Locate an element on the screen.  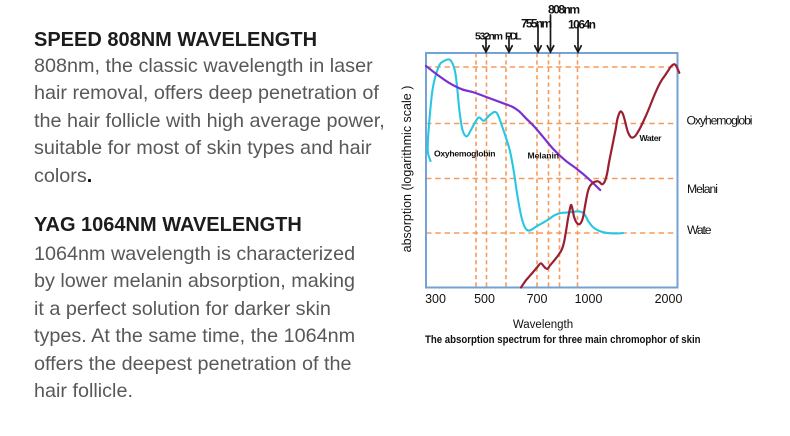
svg-text: 700 is located at coordinates (537, 299).